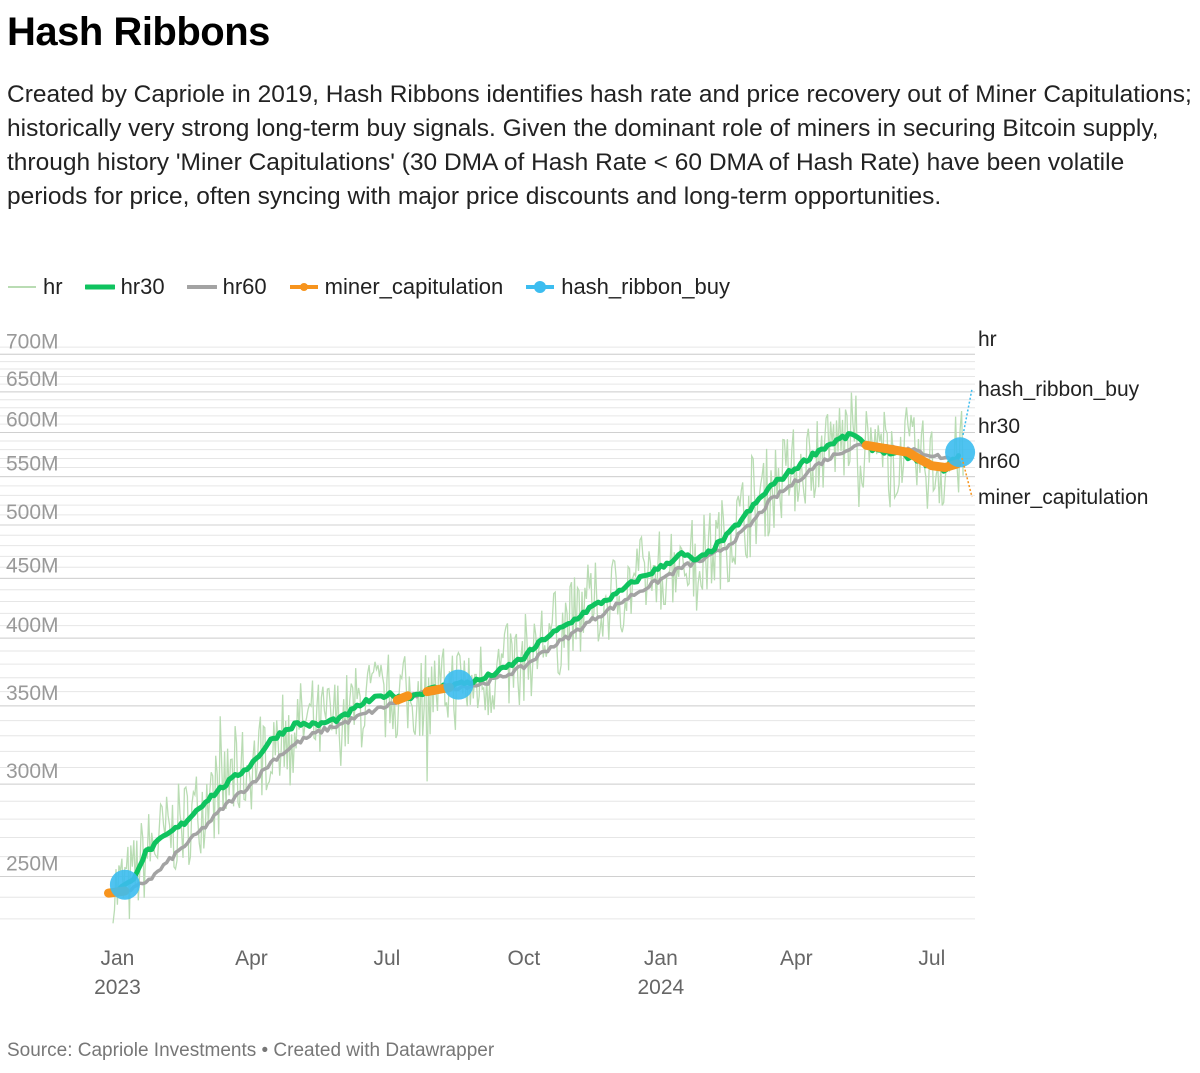 This screenshot has height=1073, width=1200. What do you see at coordinates (414, 286) in the screenshot?
I see `legend-label-miner-capitulation: miner_capitulation` at bounding box center [414, 286].